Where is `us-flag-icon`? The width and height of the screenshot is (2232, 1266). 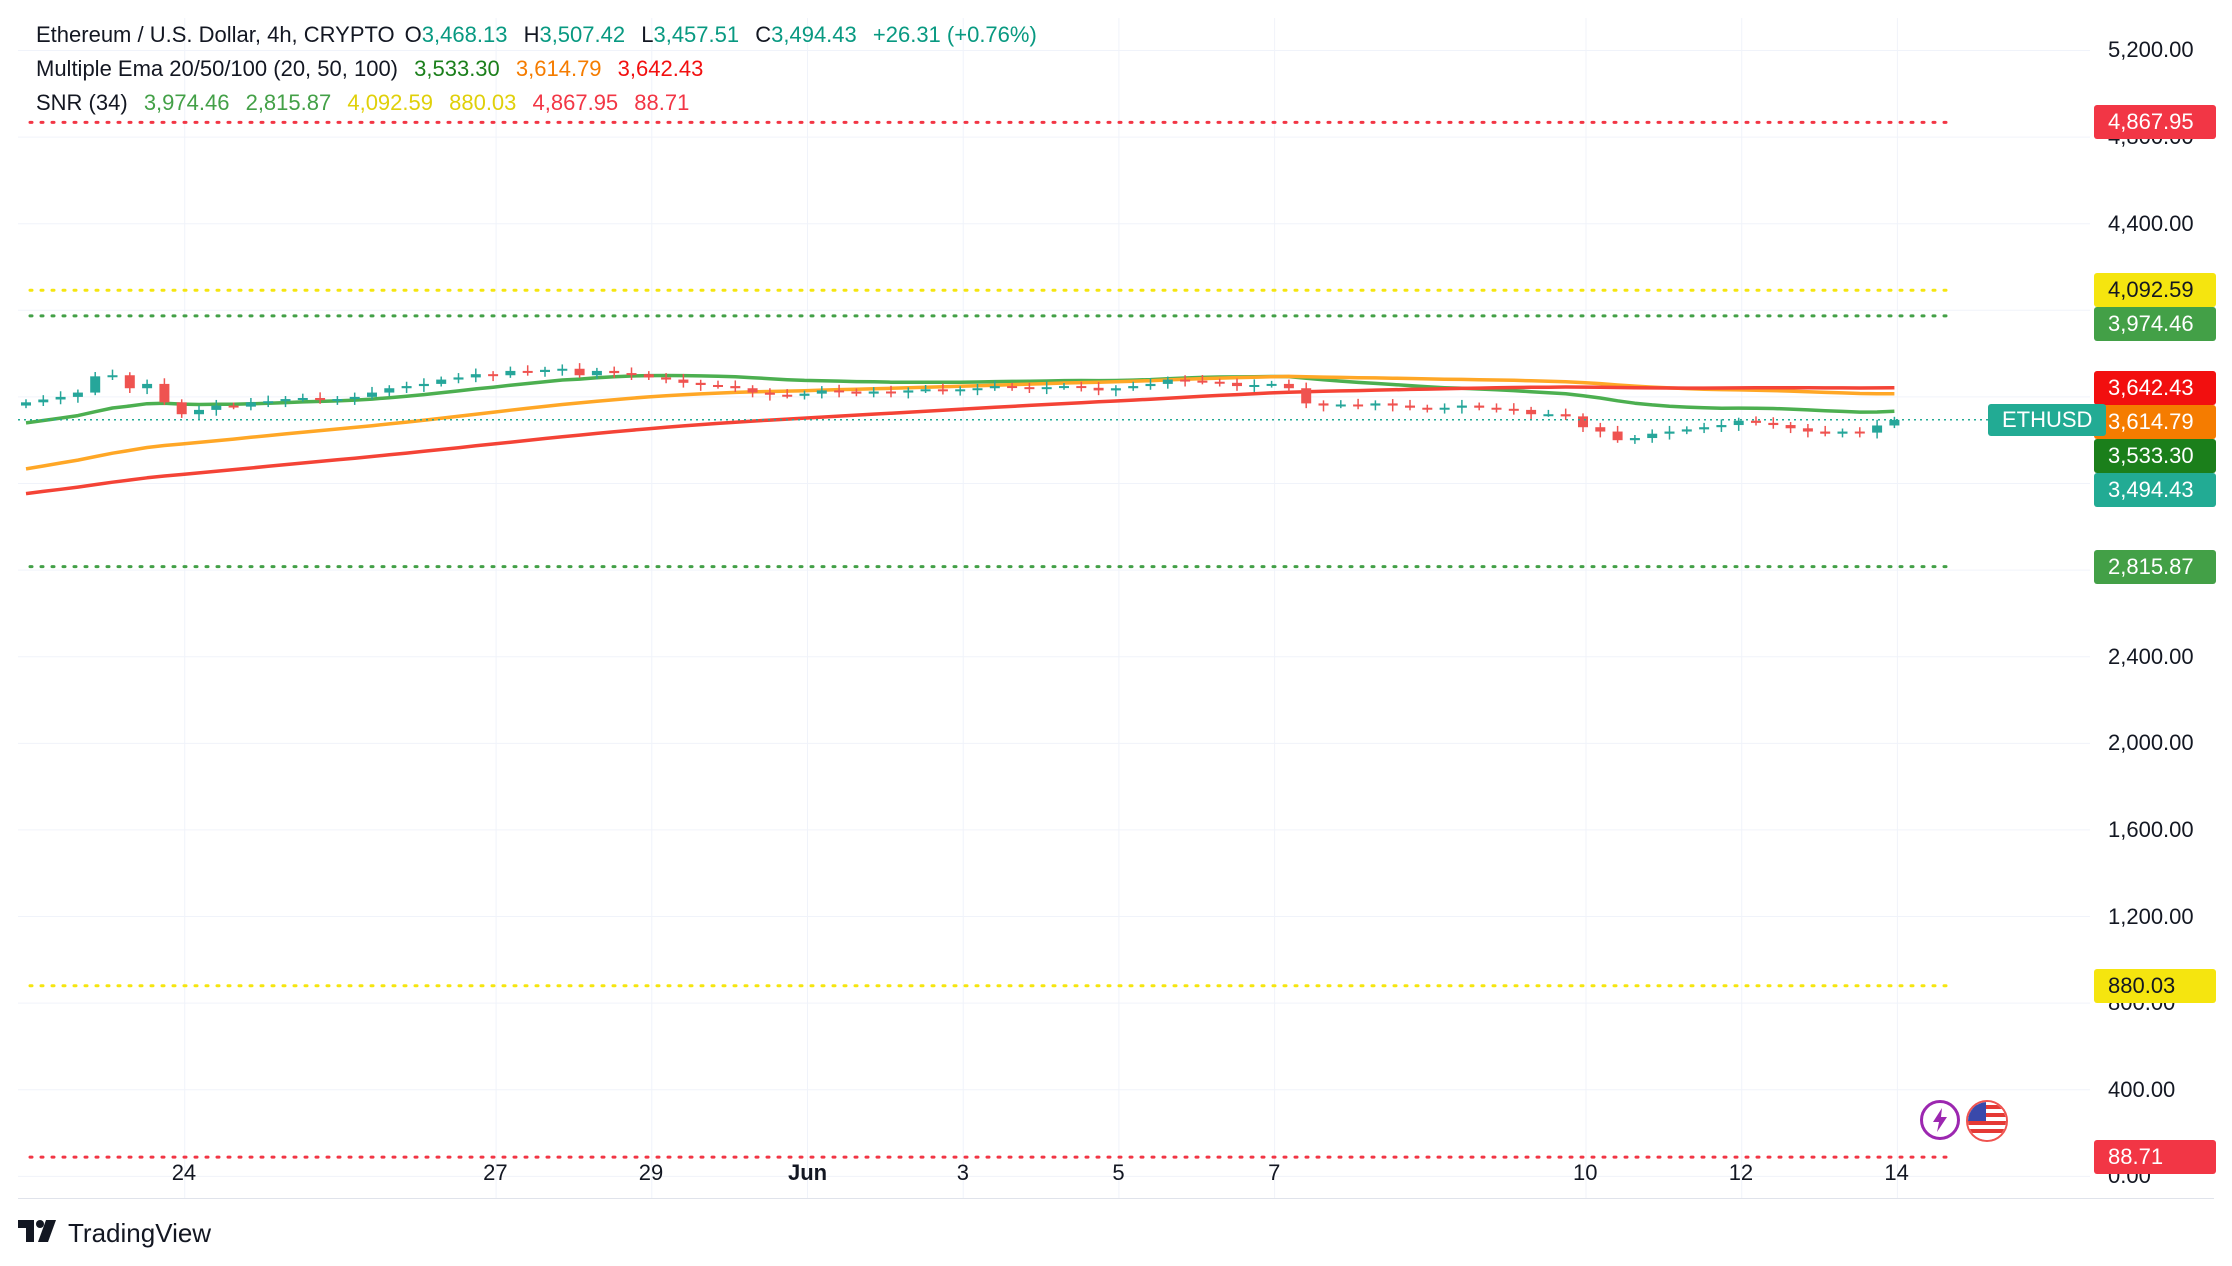
us-flag-icon is located at coordinates (1987, 1121).